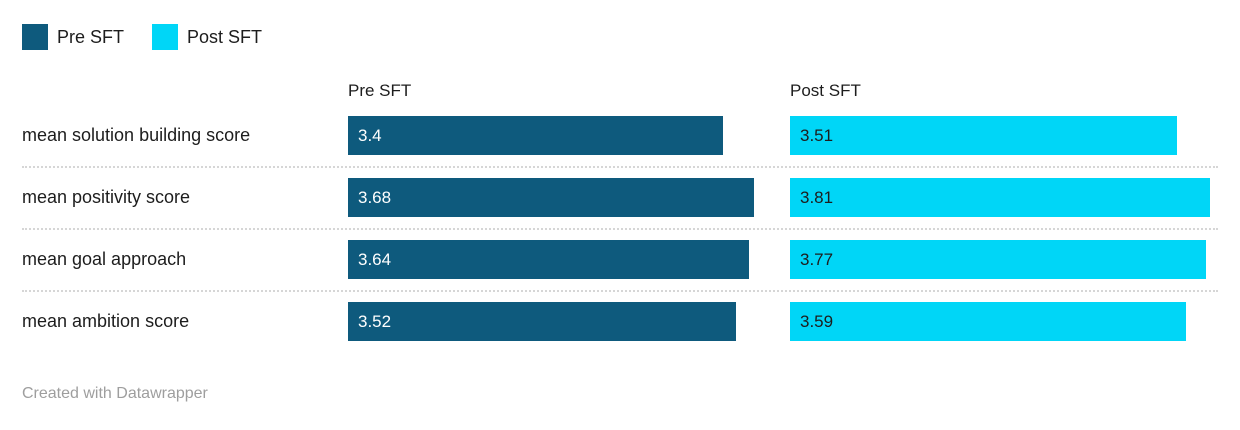  I want to click on legend-swatch-post, so click(165, 37).